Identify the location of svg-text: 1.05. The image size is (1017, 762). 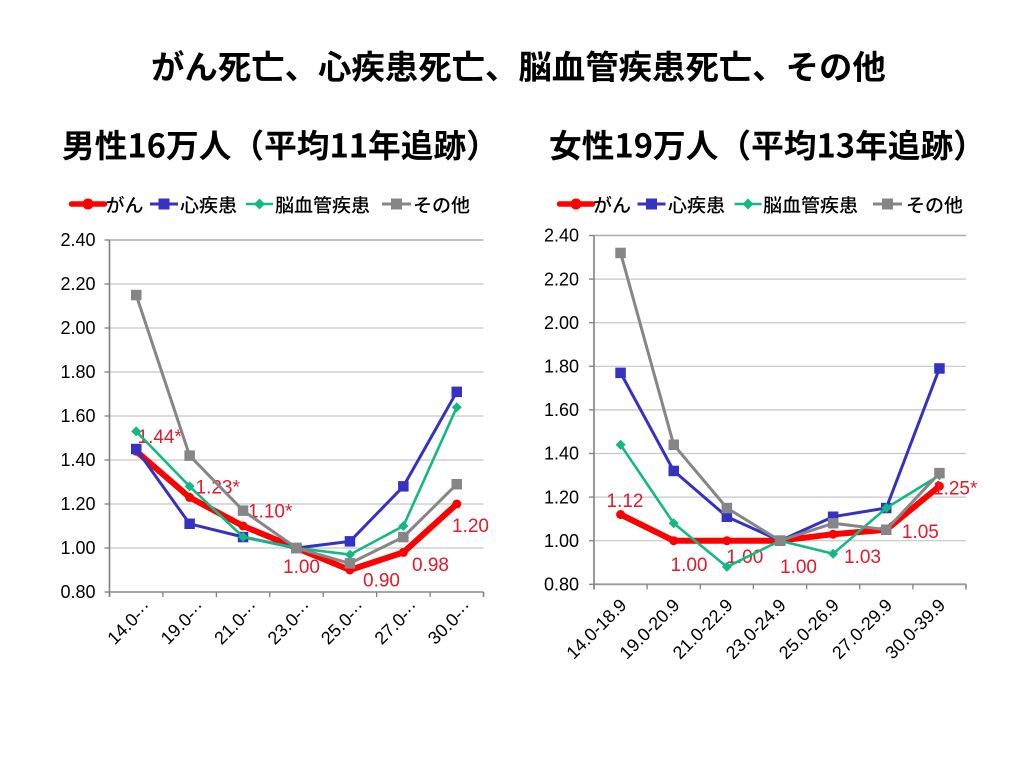
(920, 532).